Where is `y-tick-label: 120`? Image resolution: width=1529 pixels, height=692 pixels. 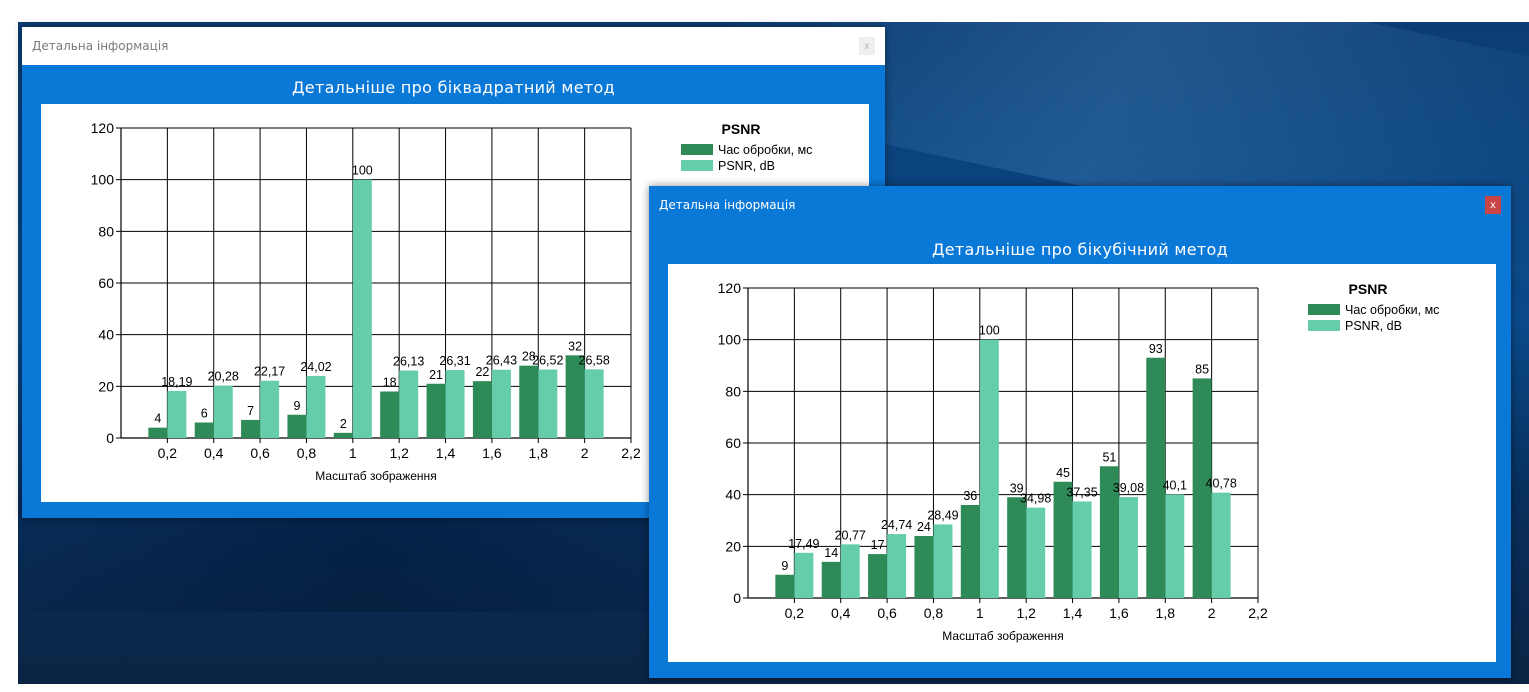 y-tick-label: 120 is located at coordinates (730, 288).